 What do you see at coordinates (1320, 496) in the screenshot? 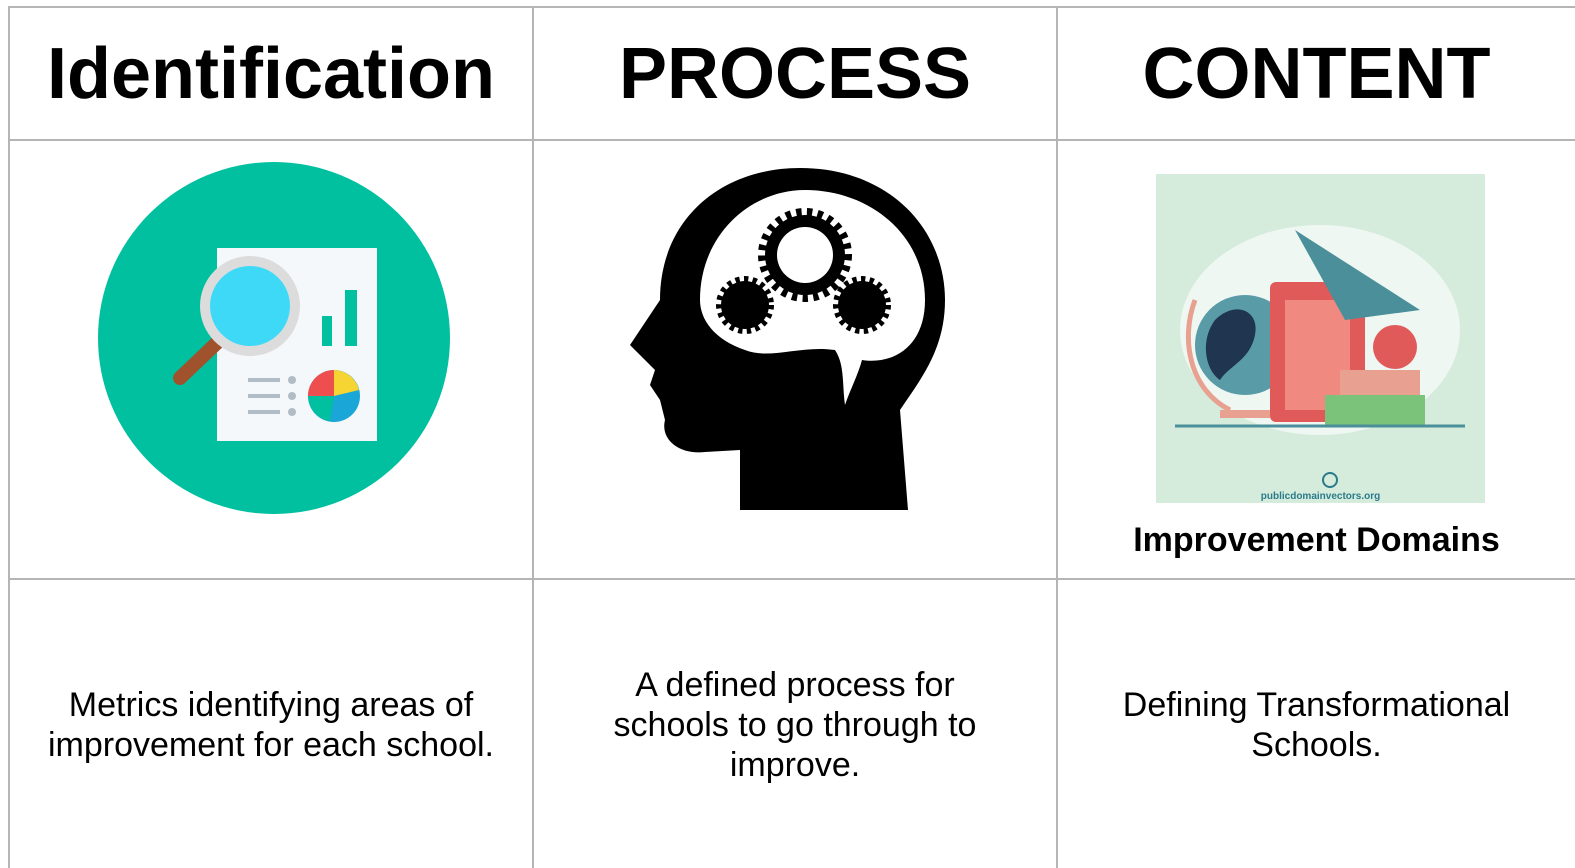
I see `image-credit: publicdomainvectors.org` at bounding box center [1320, 496].